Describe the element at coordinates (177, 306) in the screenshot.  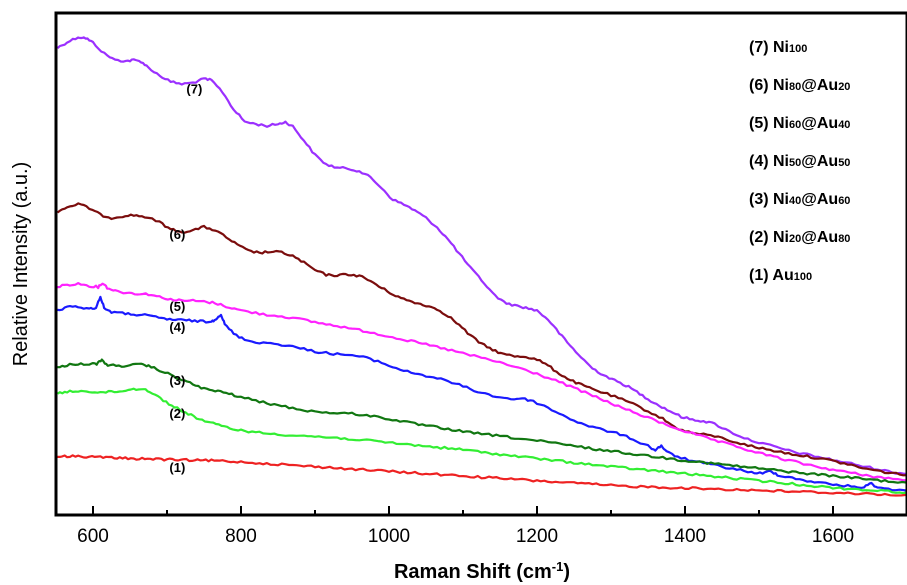
I see `curve-label-5: (5)` at that location.